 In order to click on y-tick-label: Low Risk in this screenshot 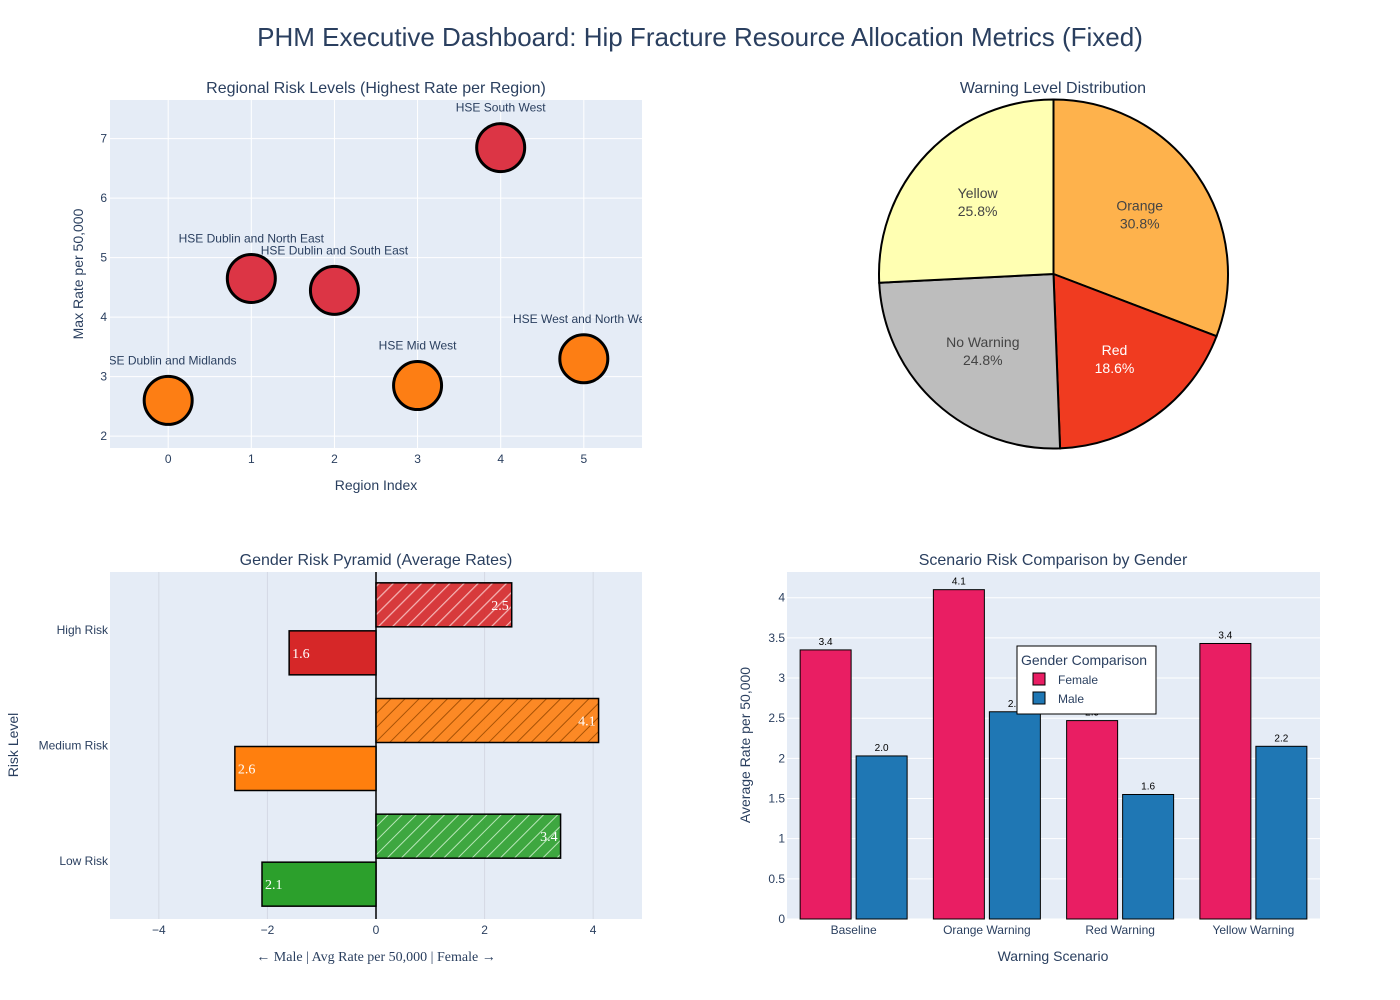, I will do `click(84, 861)`.